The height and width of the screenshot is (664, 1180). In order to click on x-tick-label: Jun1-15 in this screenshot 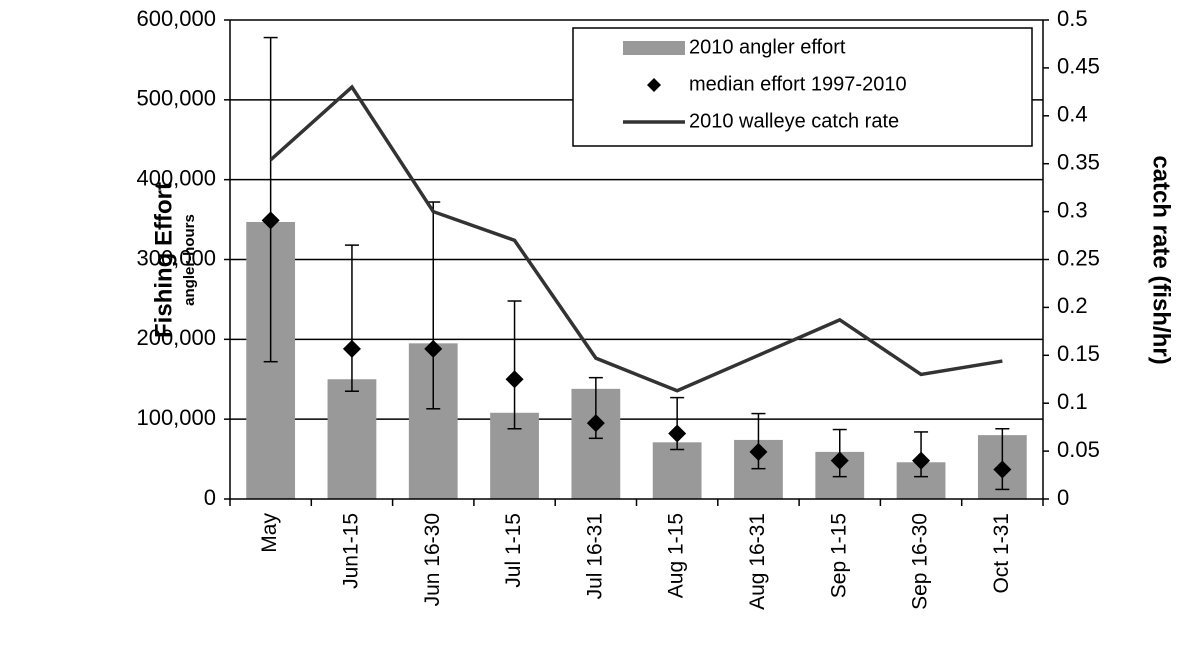, I will do `click(350, 551)`.